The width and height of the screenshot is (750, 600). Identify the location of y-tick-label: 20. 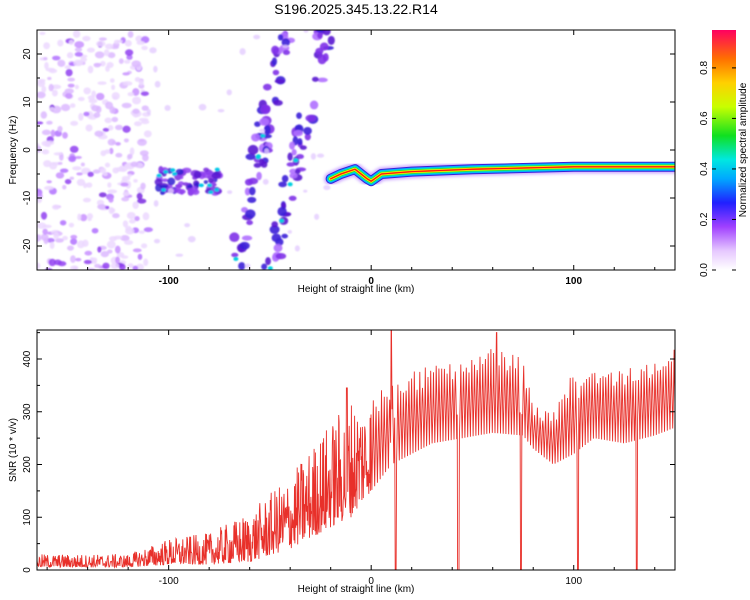
(27, 54).